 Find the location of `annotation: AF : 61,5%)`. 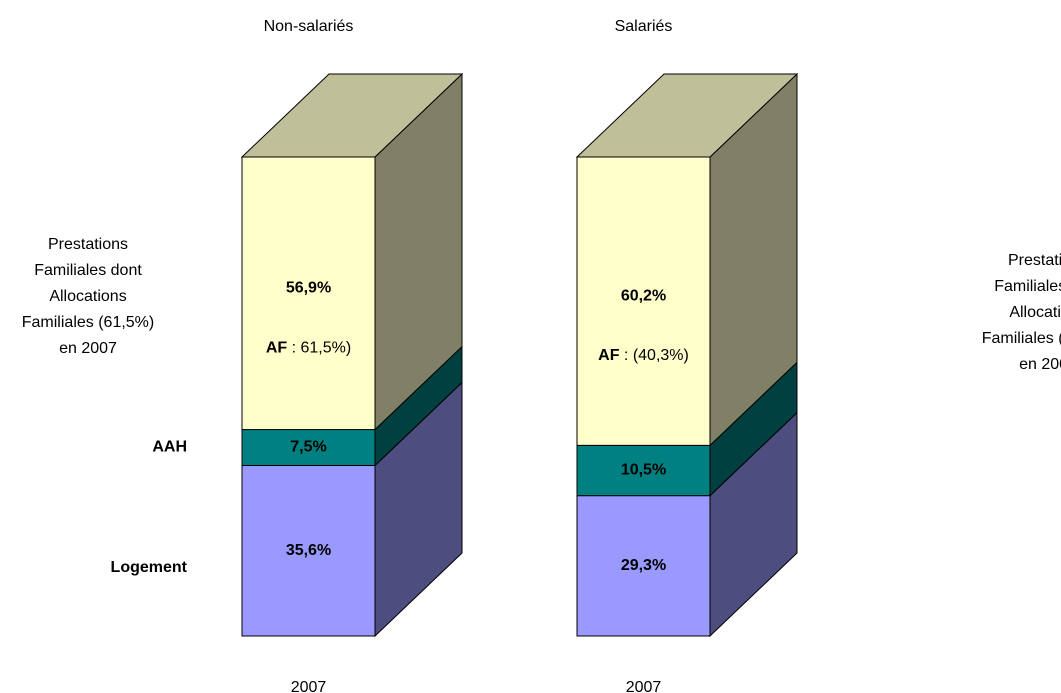

annotation: AF : 61,5%) is located at coordinates (308, 347).